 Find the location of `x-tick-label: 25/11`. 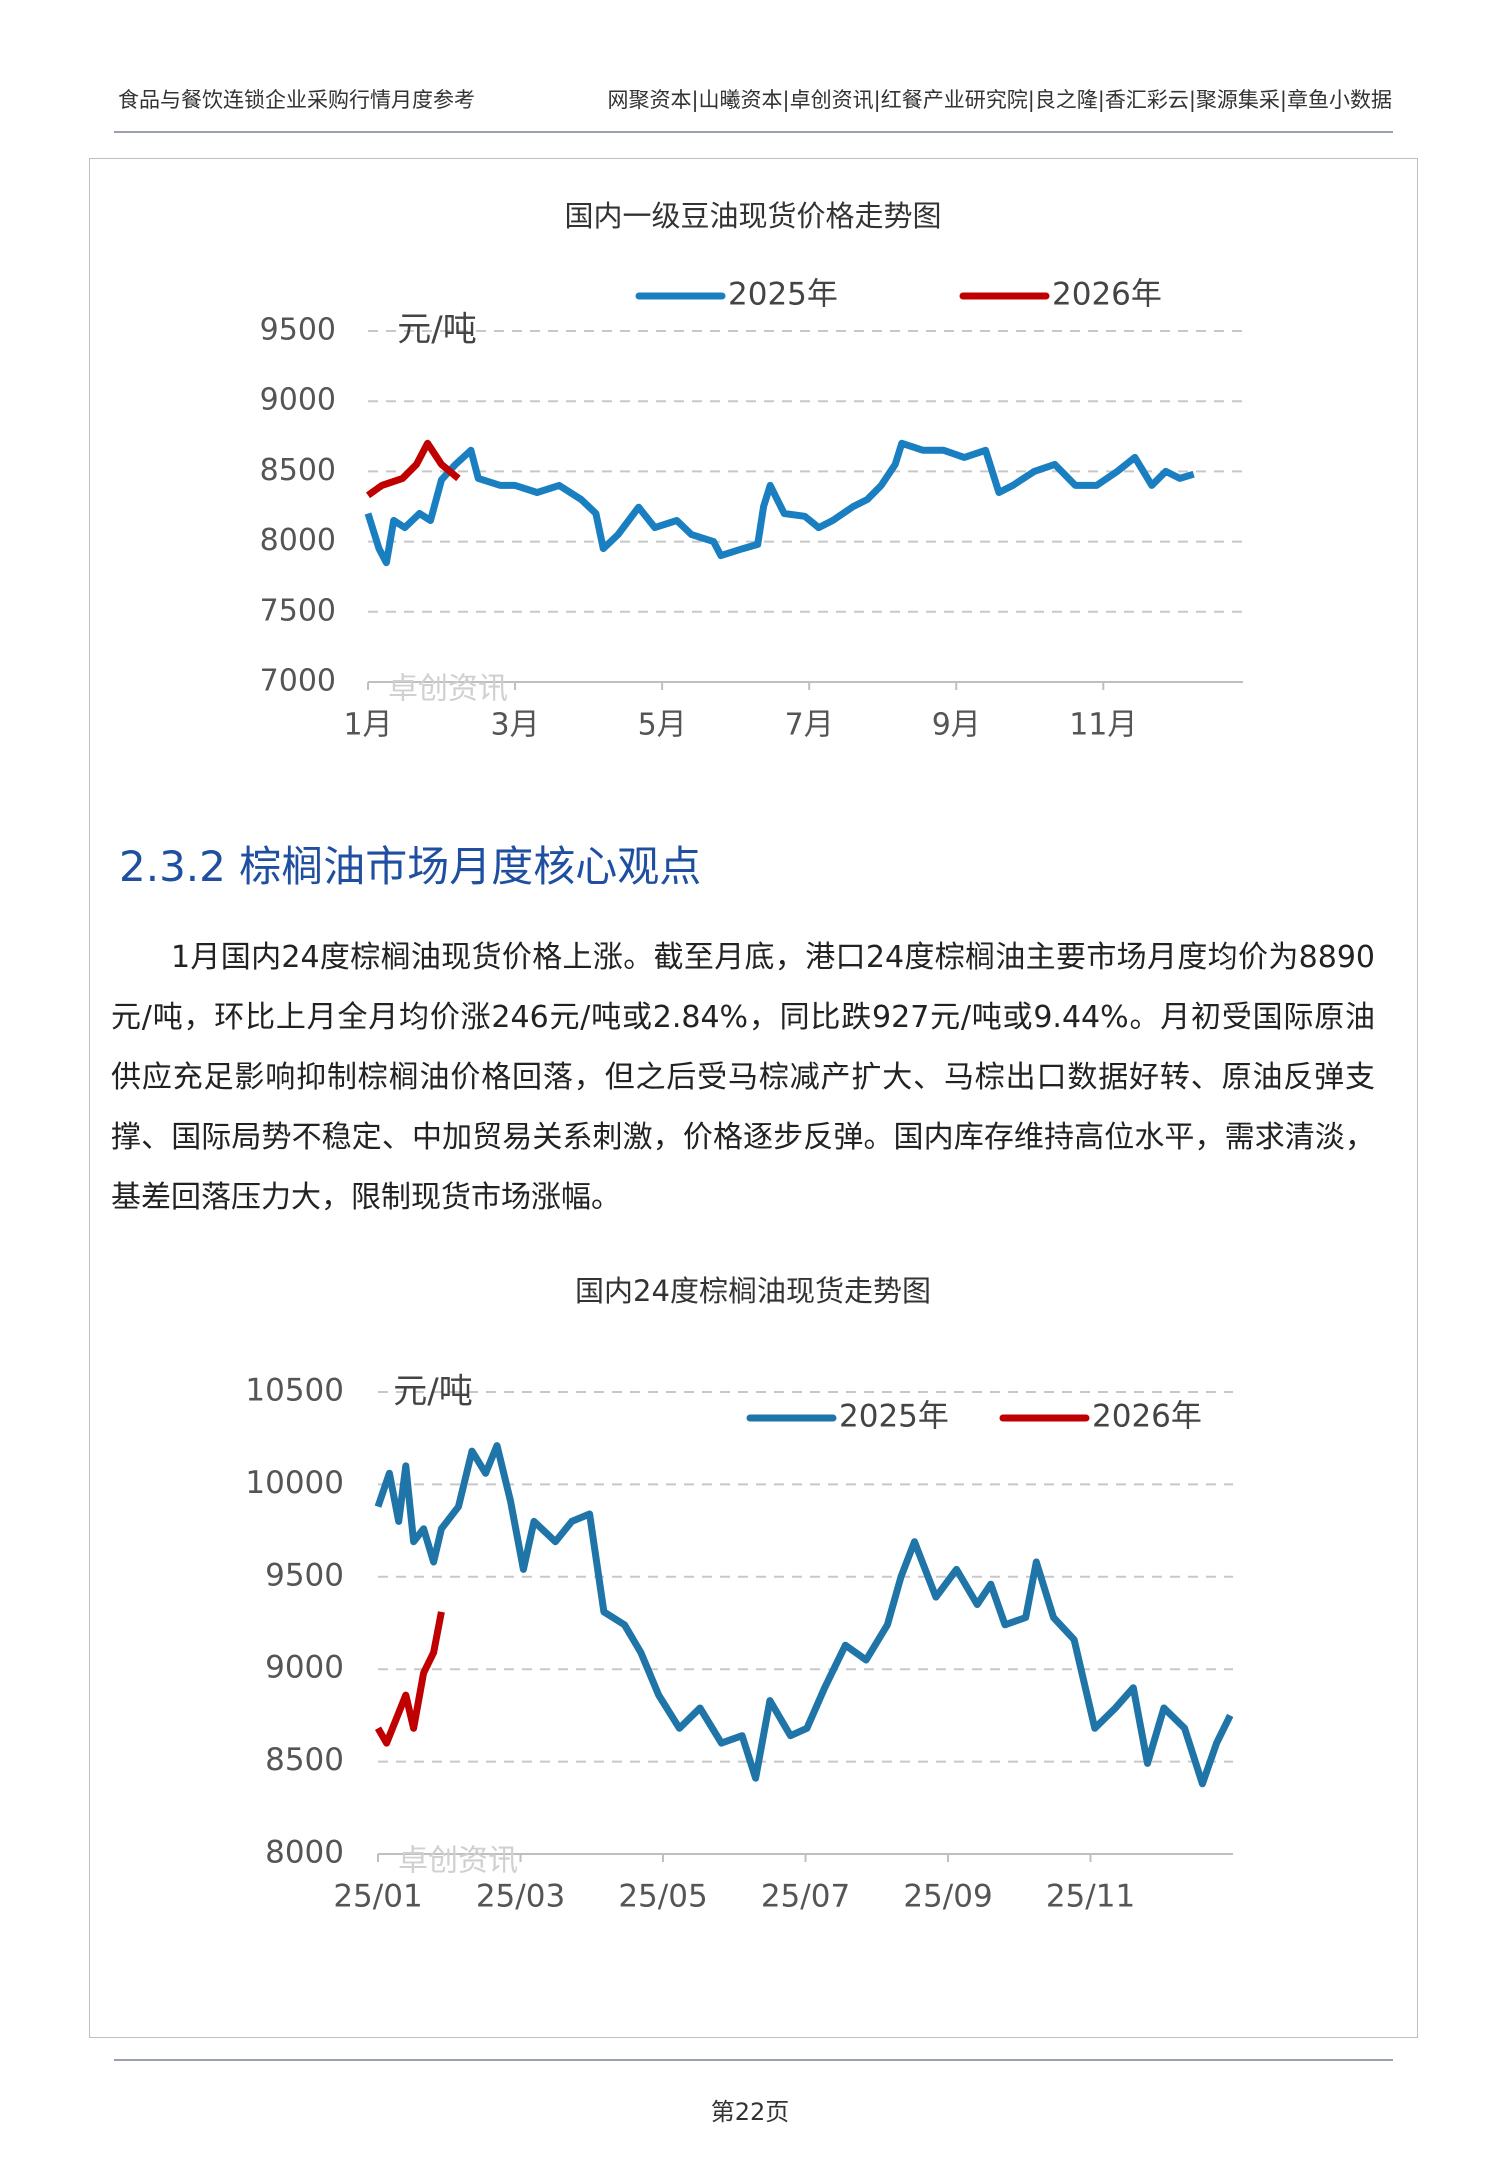

x-tick-label: 25/11 is located at coordinates (1090, 1897).